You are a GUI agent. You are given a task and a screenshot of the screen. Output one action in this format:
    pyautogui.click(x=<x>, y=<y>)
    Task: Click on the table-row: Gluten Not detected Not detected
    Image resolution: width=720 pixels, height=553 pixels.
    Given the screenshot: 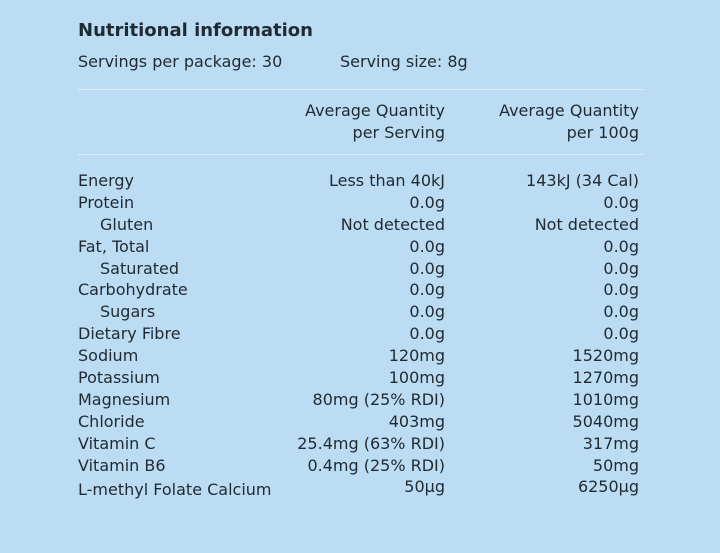 What is the action you would take?
    pyautogui.click(x=361, y=225)
    